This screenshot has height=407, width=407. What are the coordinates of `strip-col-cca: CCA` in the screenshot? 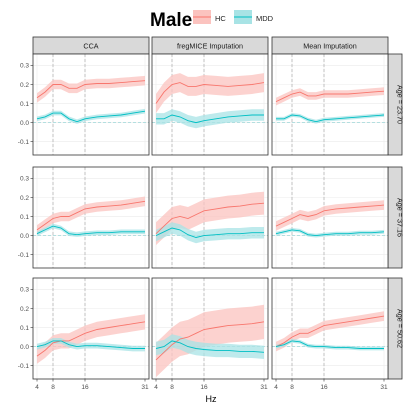 It's located at (91, 45).